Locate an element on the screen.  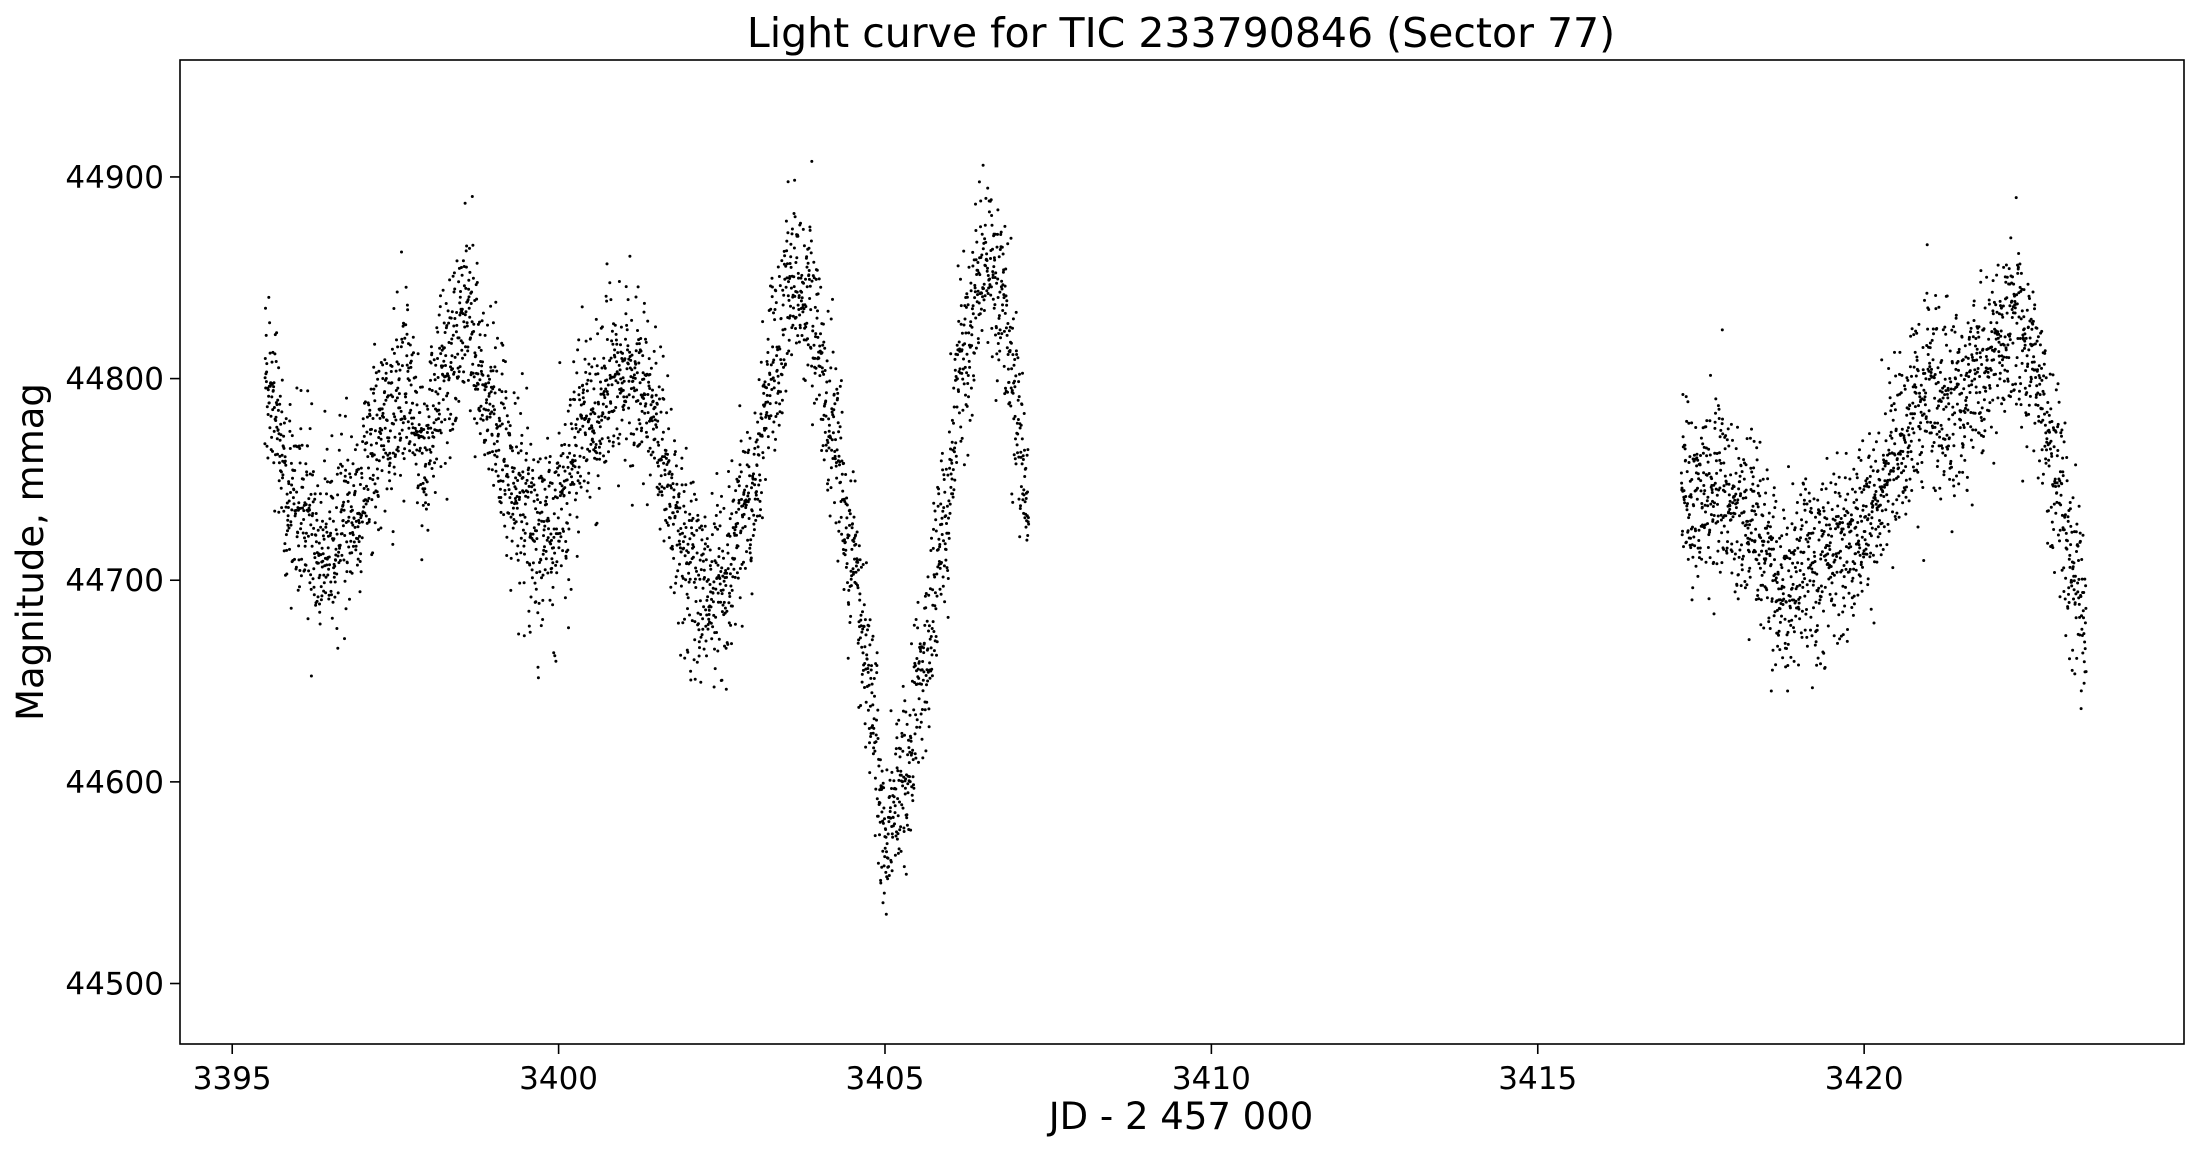
x-axis-ticks: 3395 3400 3405 3410 3415 3420 is located at coordinates (1048, 1070).